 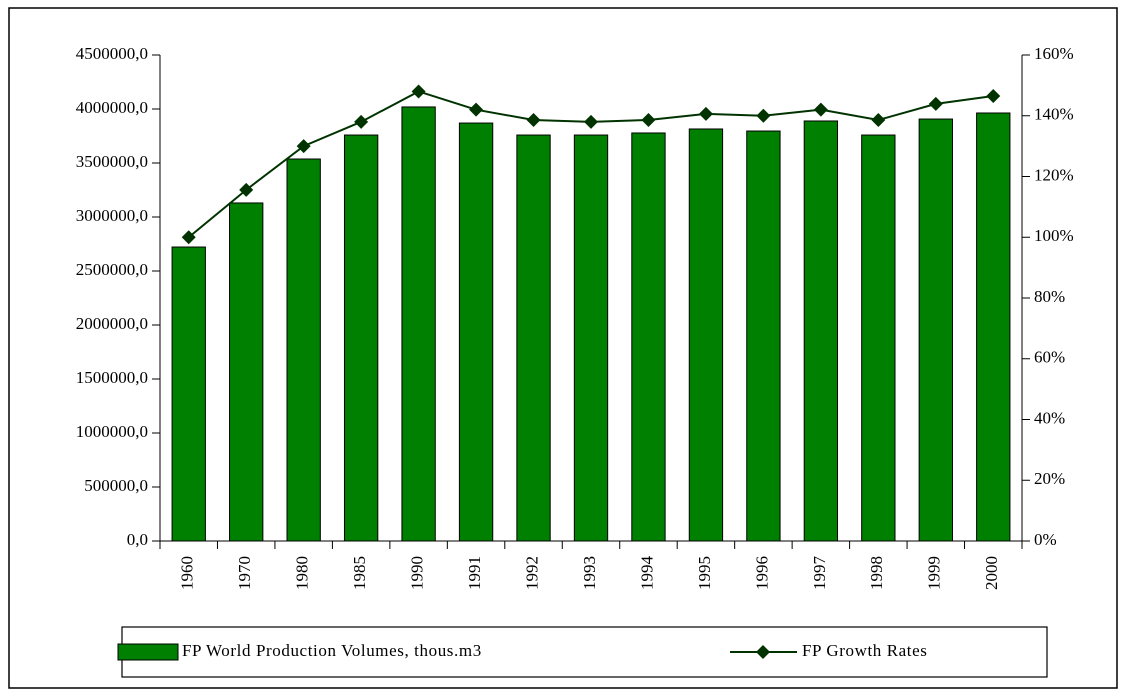 What do you see at coordinates (1045, 539) in the screenshot?
I see `y2-tick-label: 0%` at bounding box center [1045, 539].